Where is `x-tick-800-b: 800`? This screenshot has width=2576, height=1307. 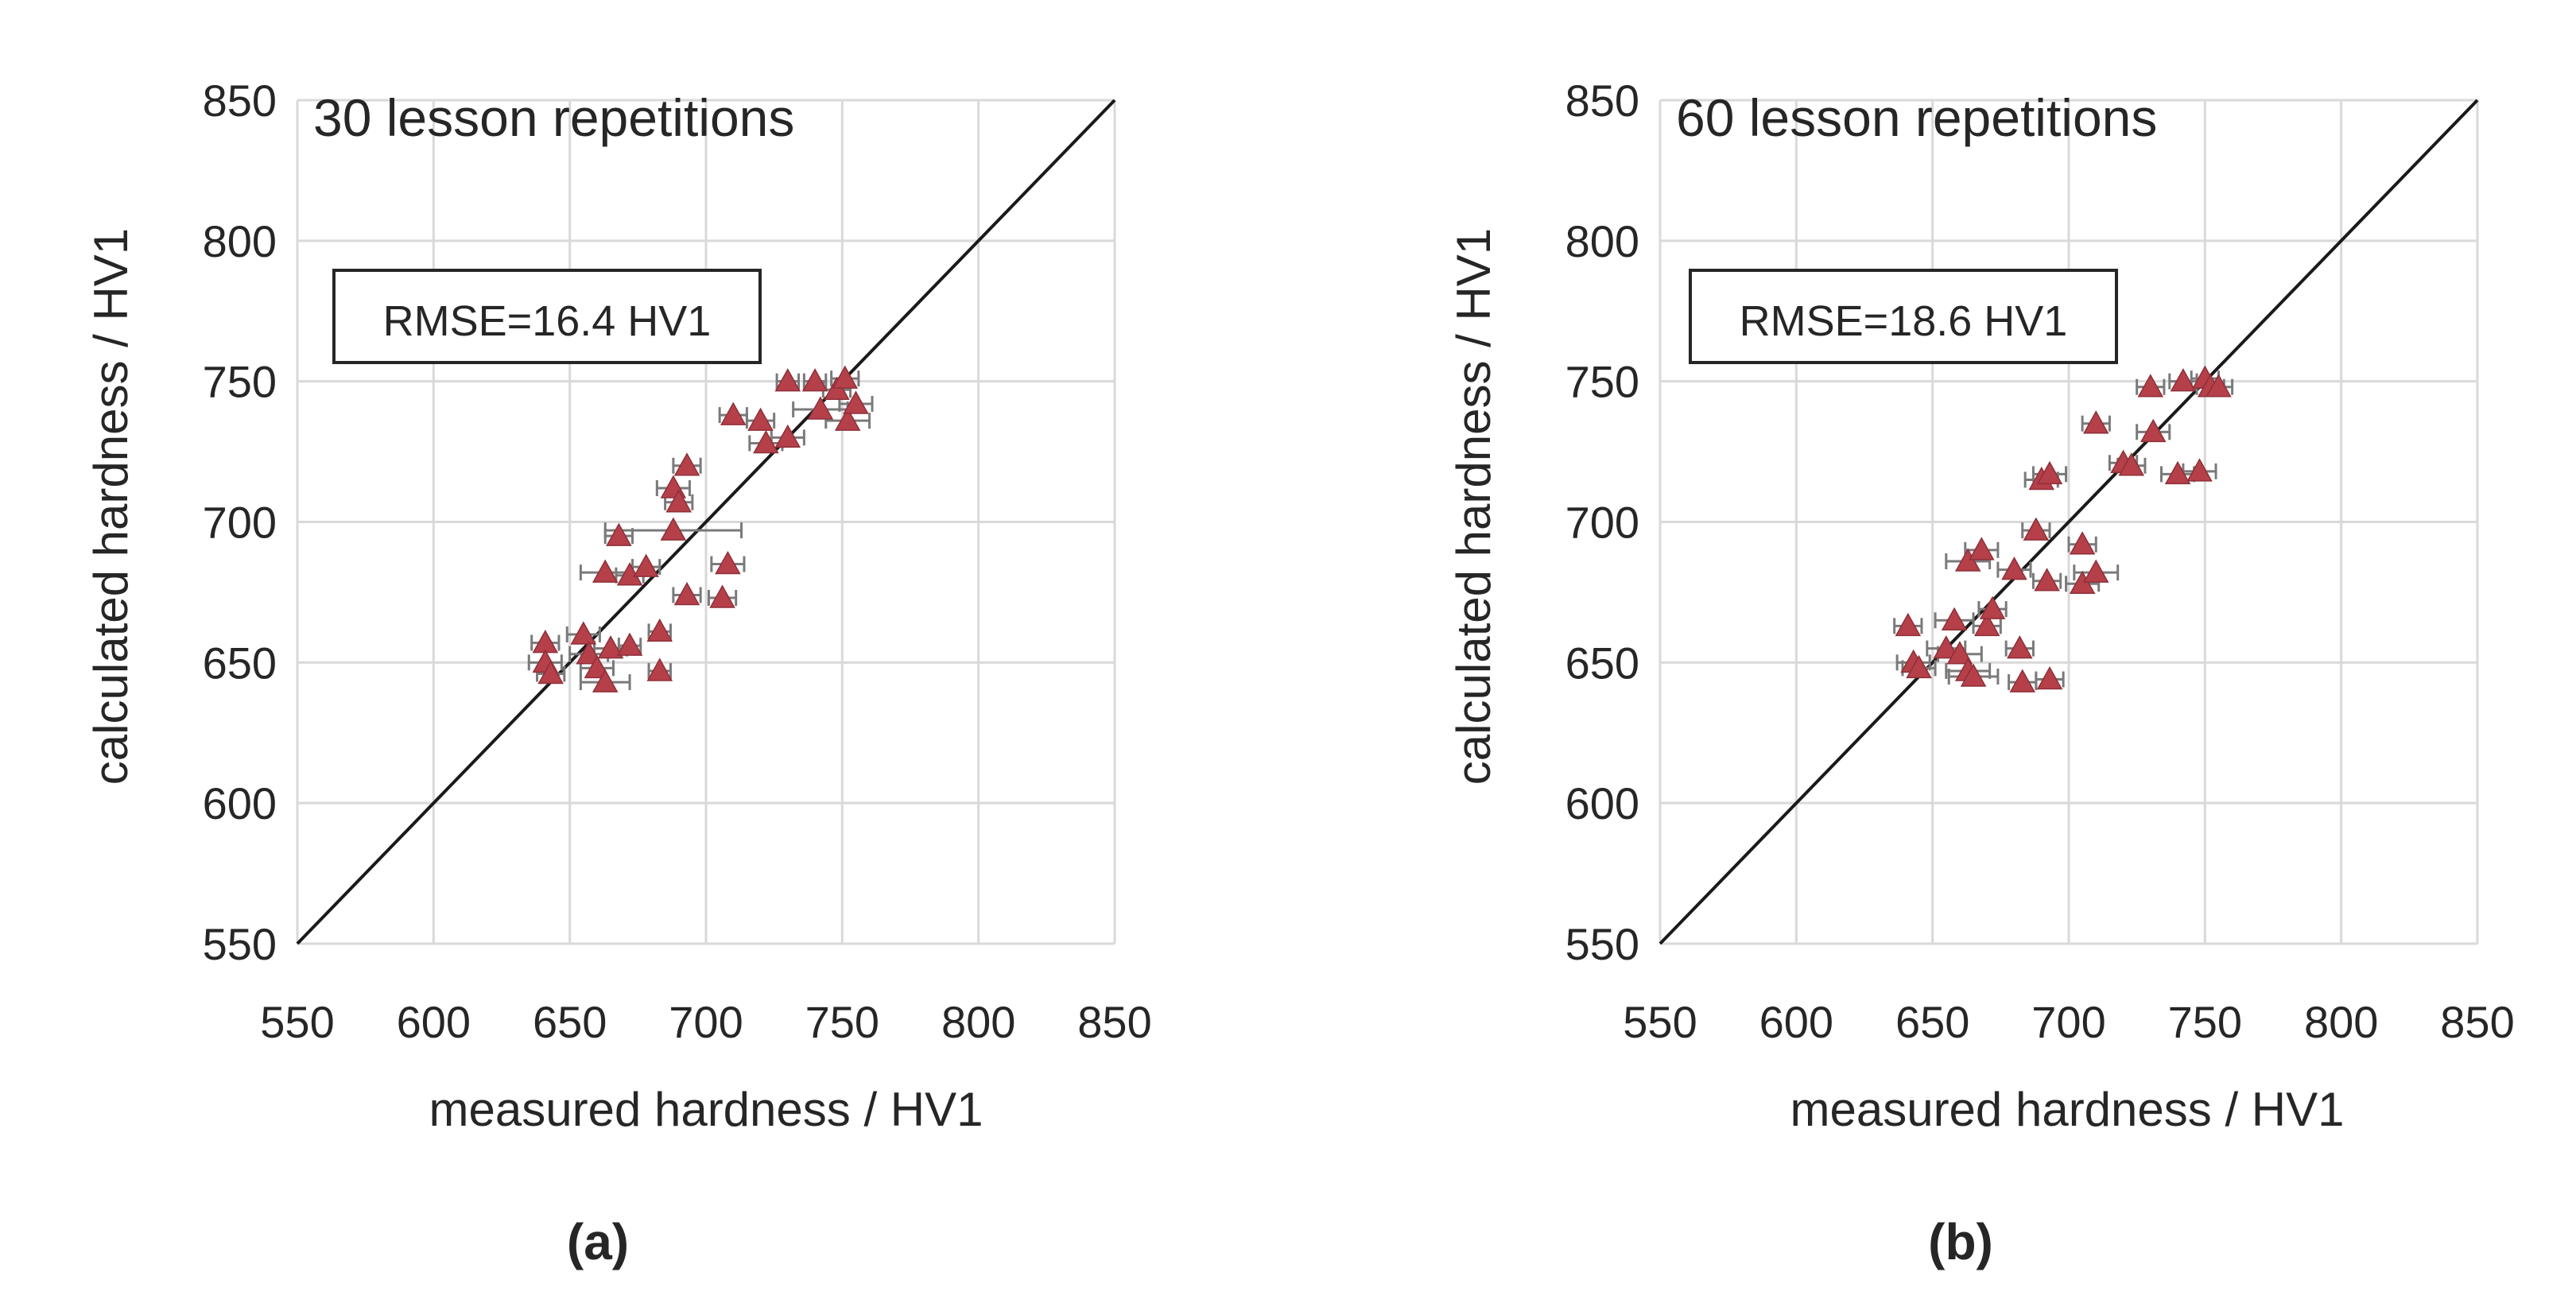 x-tick-800-b: 800 is located at coordinates (2341, 1022).